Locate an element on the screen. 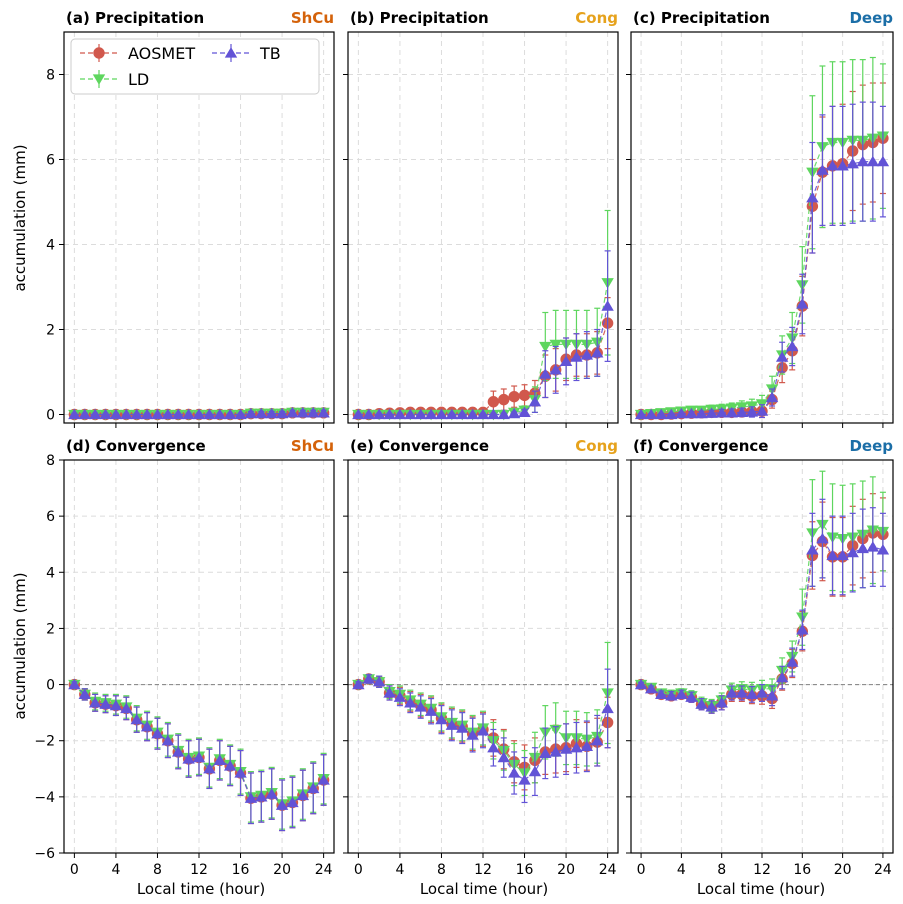  legend-label: TB is located at coordinates (270, 53).